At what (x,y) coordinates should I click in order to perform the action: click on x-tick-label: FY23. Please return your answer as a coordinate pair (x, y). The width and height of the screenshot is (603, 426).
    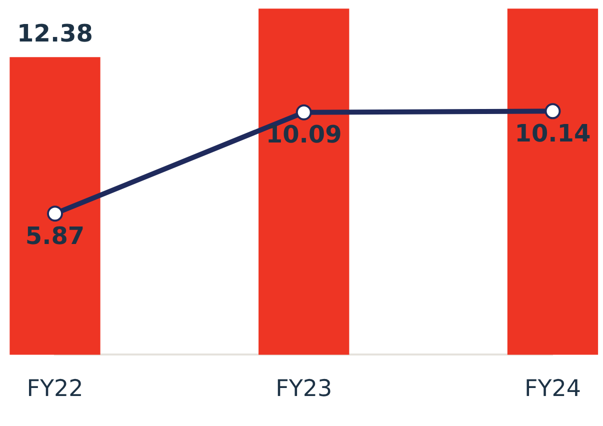
    Looking at the image, I should click on (304, 389).